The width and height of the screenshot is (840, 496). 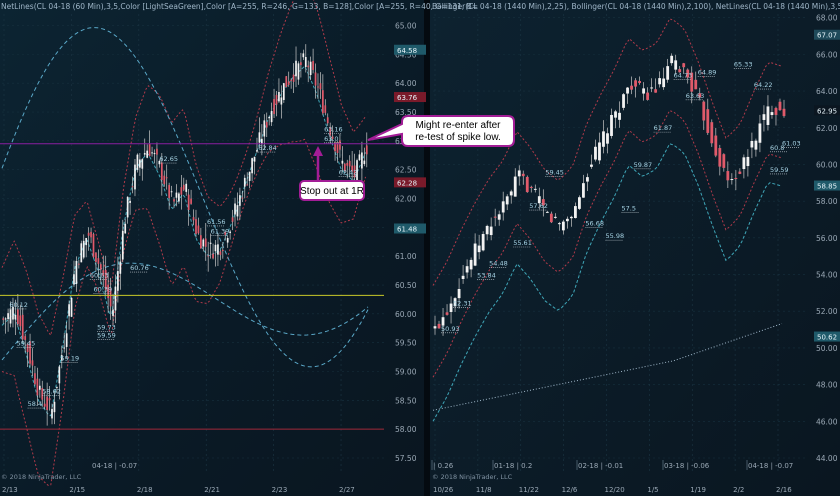 I want to click on left-time-tick: 2/23, so click(x=280, y=490).